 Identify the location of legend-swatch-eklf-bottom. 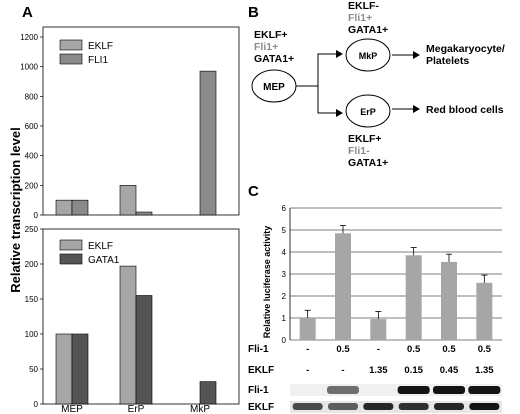
(71, 245).